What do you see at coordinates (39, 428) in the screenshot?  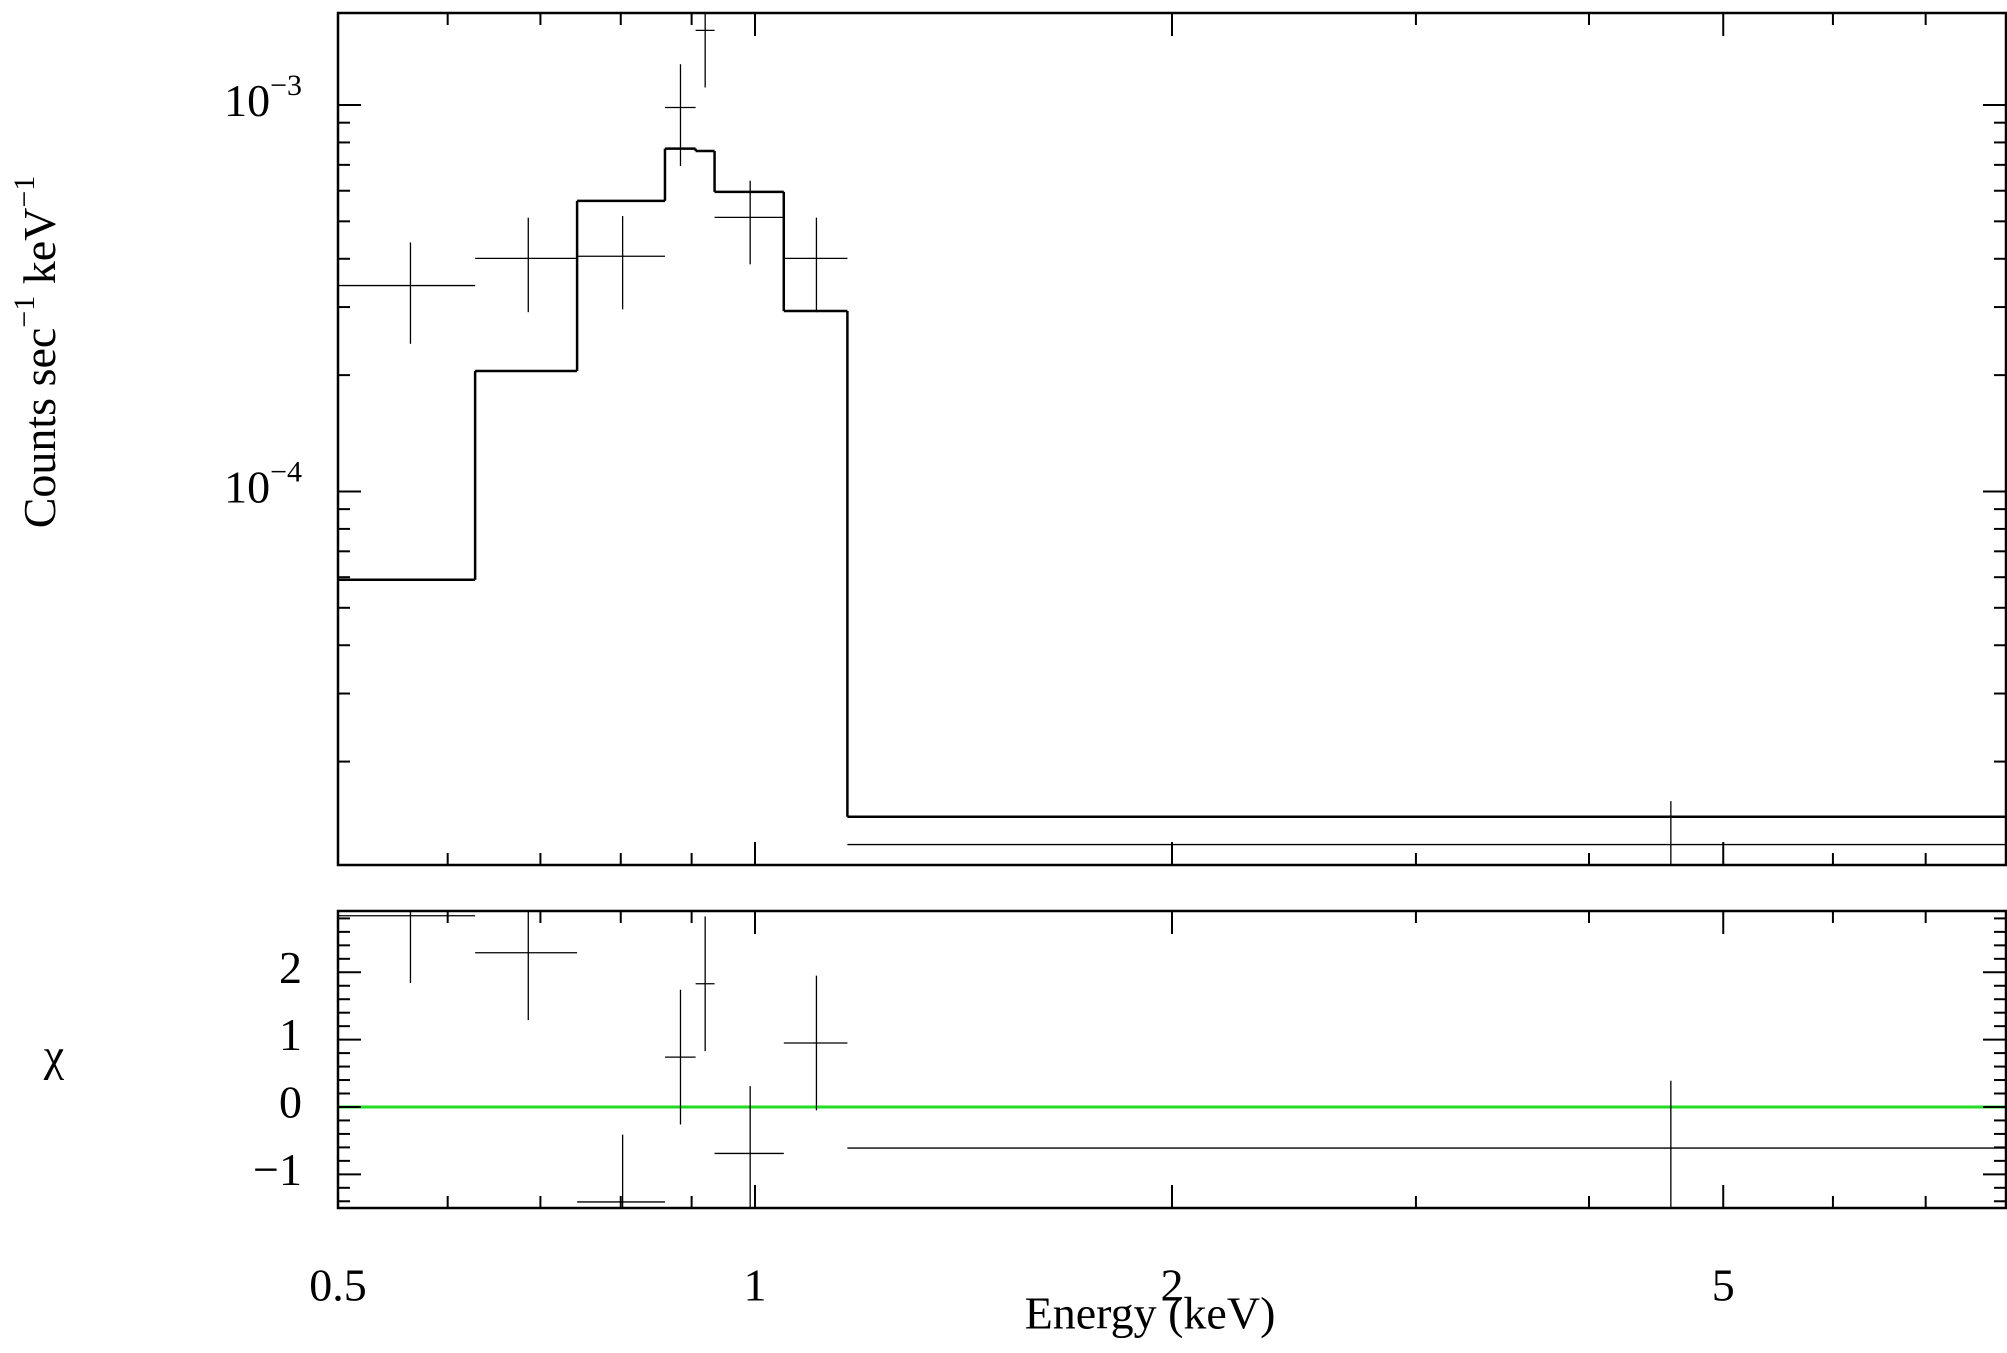 I see `label-text: Counts sec` at bounding box center [39, 428].